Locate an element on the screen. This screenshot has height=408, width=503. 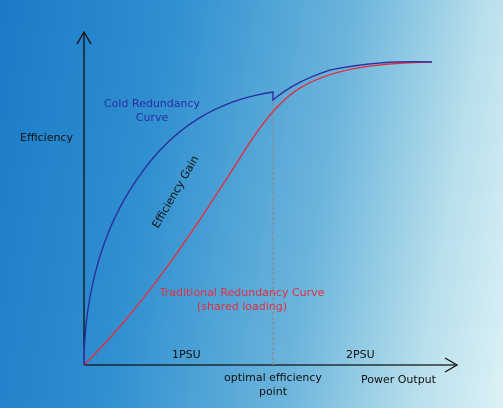
y-axis-label: Efficiency is located at coordinates (46, 137).